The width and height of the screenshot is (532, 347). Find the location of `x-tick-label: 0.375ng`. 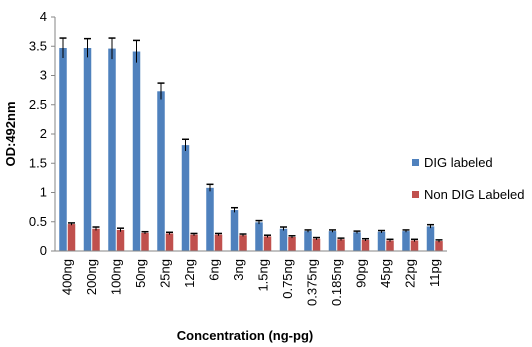

x-tick-label: 0.375ng is located at coordinates (311, 282).